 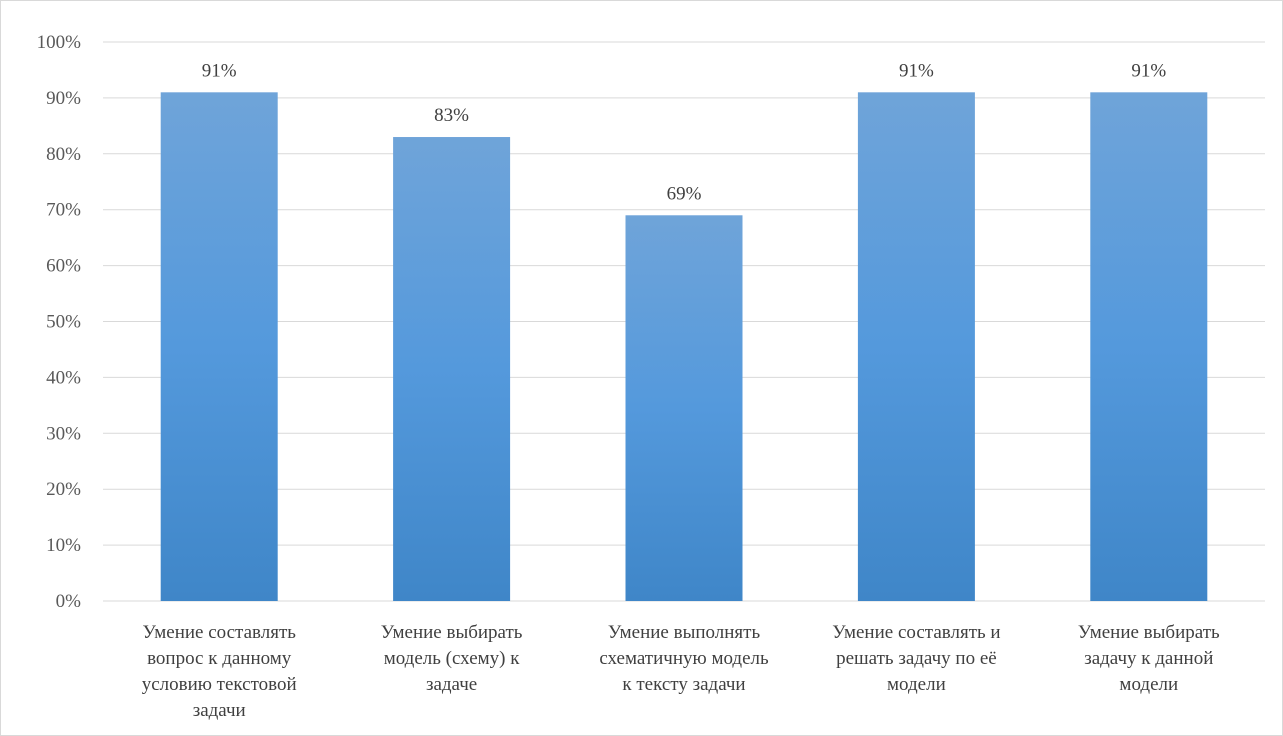 What do you see at coordinates (684, 632) in the screenshot?
I see `category-label-line: Умение выполнять` at bounding box center [684, 632].